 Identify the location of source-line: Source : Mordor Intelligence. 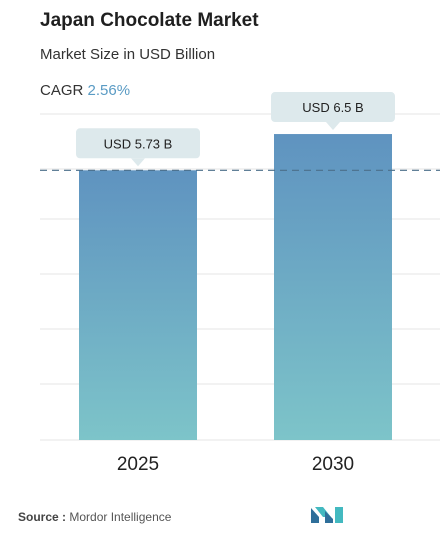
(94, 517).